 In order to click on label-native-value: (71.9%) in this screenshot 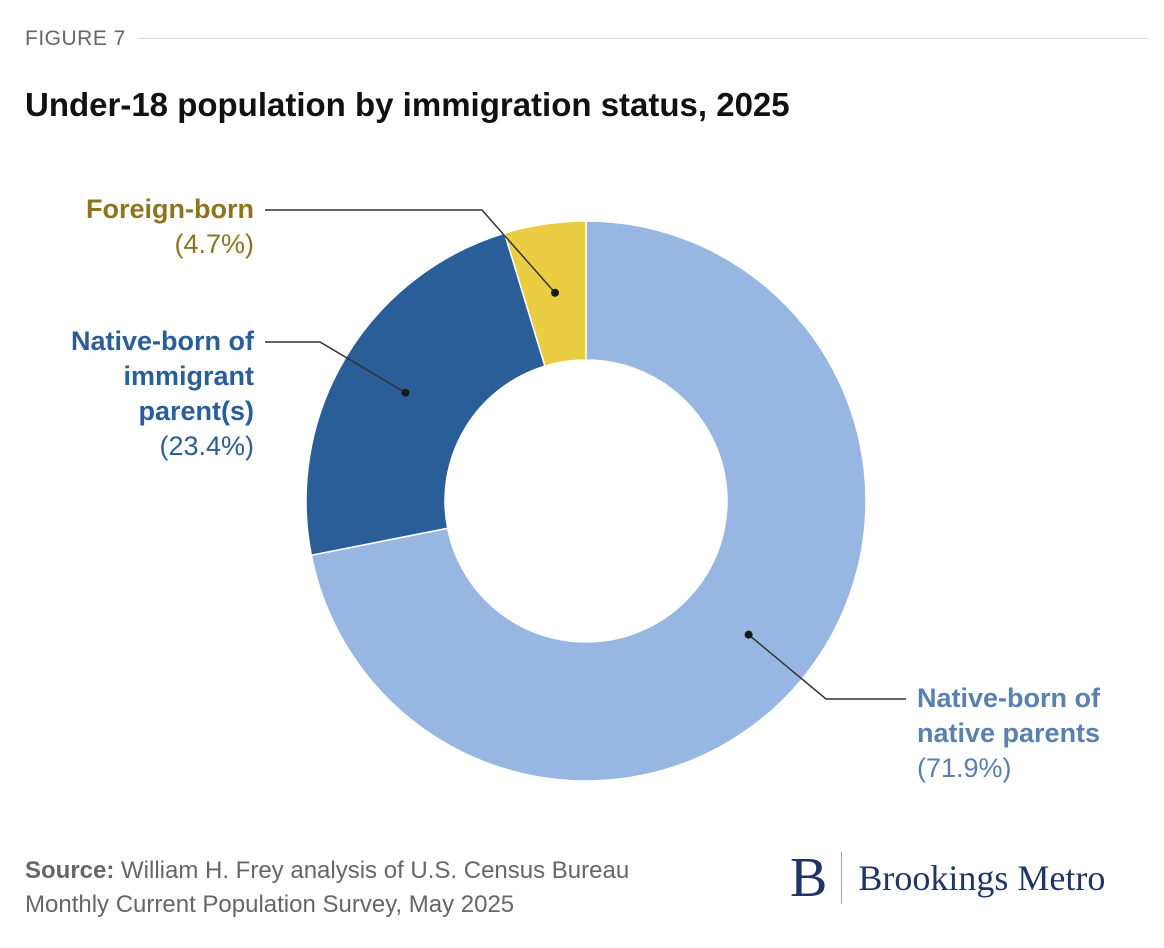, I will do `click(964, 768)`.